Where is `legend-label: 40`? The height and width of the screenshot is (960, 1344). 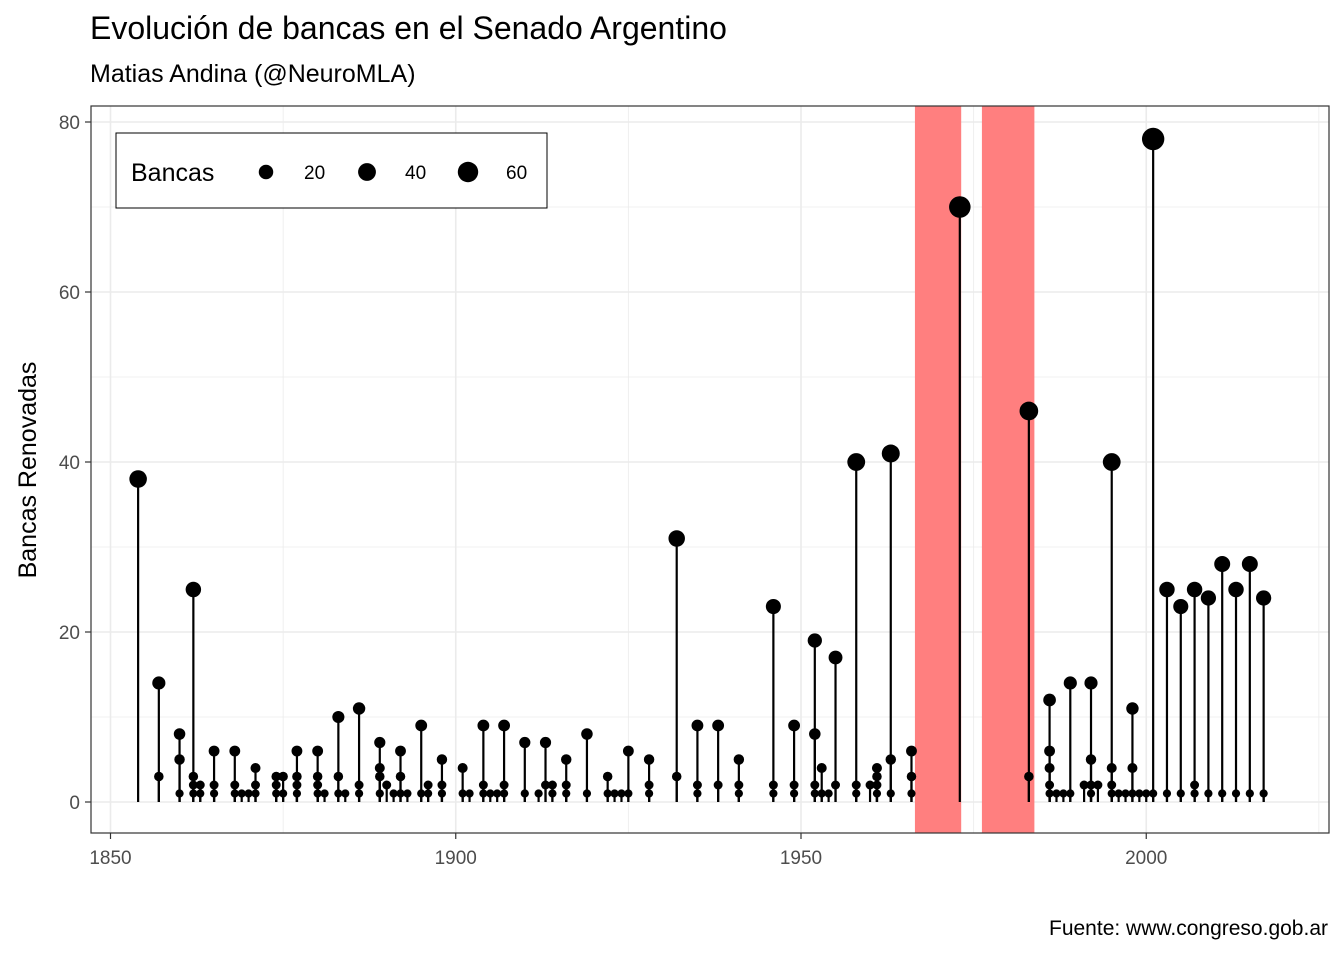 legend-label: 40 is located at coordinates (415, 173).